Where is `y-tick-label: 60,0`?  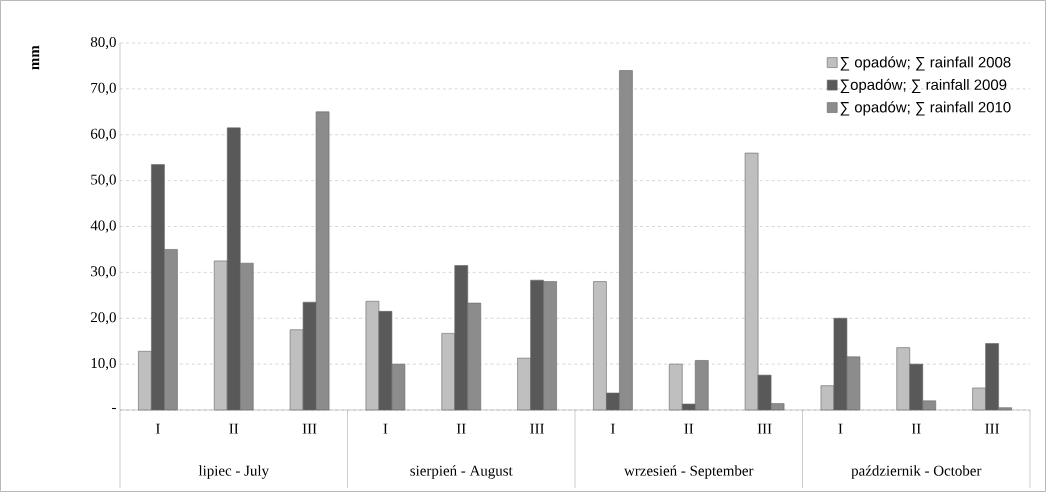
y-tick-label: 60,0 is located at coordinates (103, 134).